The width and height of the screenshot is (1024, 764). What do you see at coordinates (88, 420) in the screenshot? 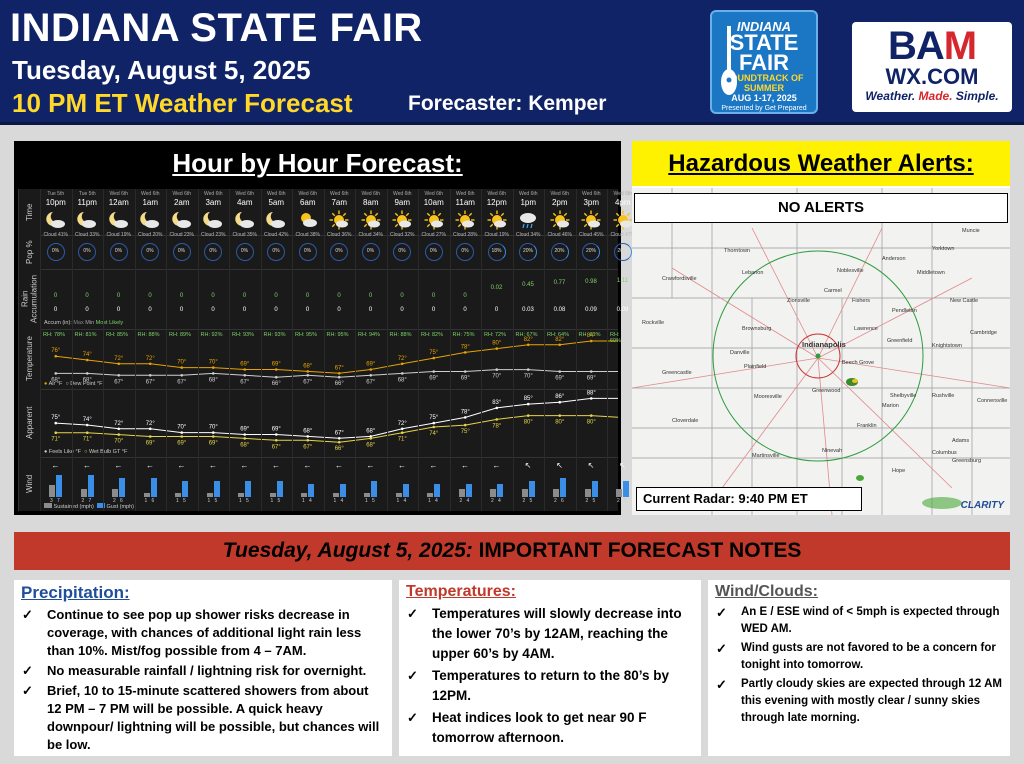
I see `feels-like-label: 74°` at bounding box center [88, 420].